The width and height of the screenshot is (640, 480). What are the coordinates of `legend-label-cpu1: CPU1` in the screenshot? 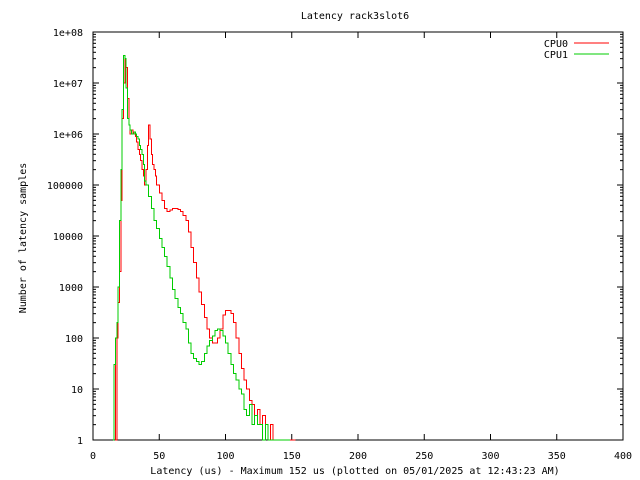 It's located at (556, 55).